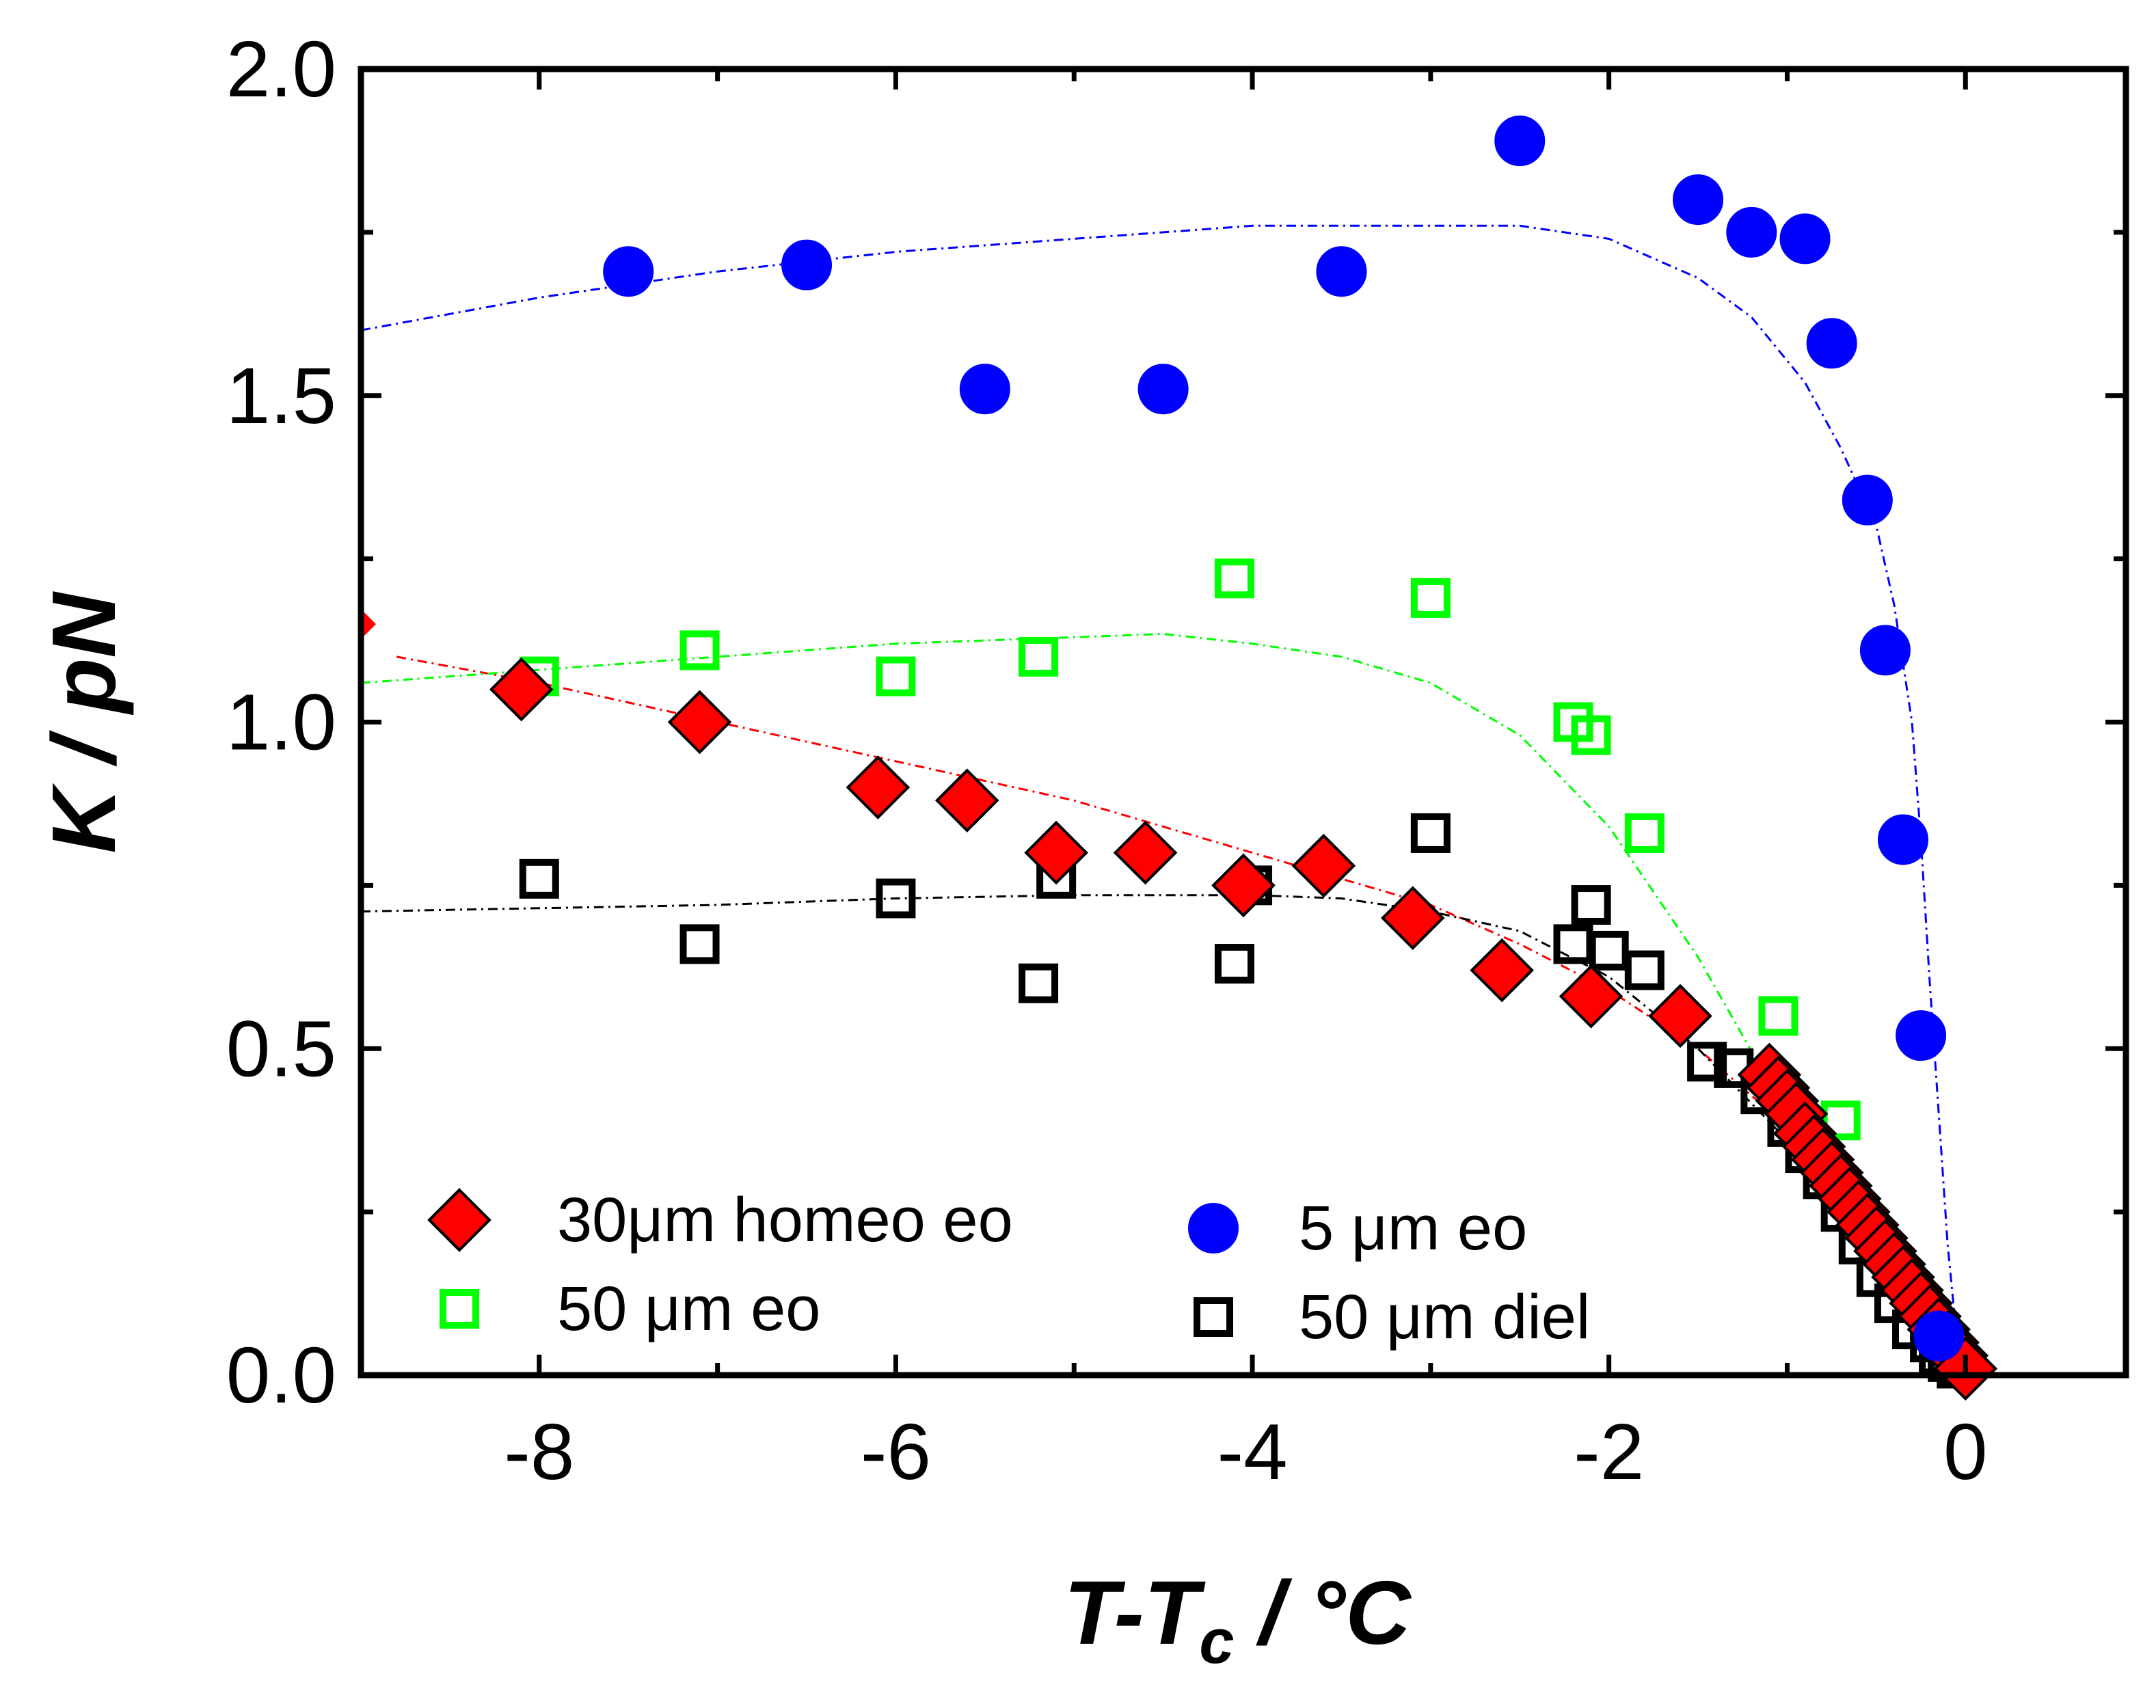  Describe the element at coordinates (83, 723) in the screenshot. I see `y-axis-title: K / pN` at that location.